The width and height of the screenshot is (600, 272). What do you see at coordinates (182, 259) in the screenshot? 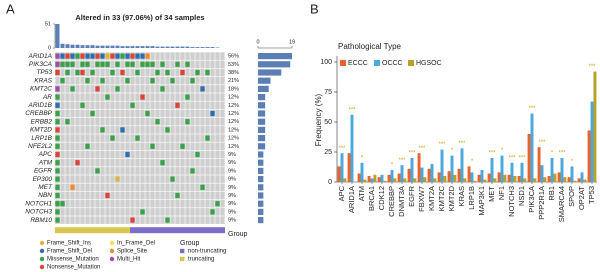
I see `legend-swatch` at bounding box center [182, 259].